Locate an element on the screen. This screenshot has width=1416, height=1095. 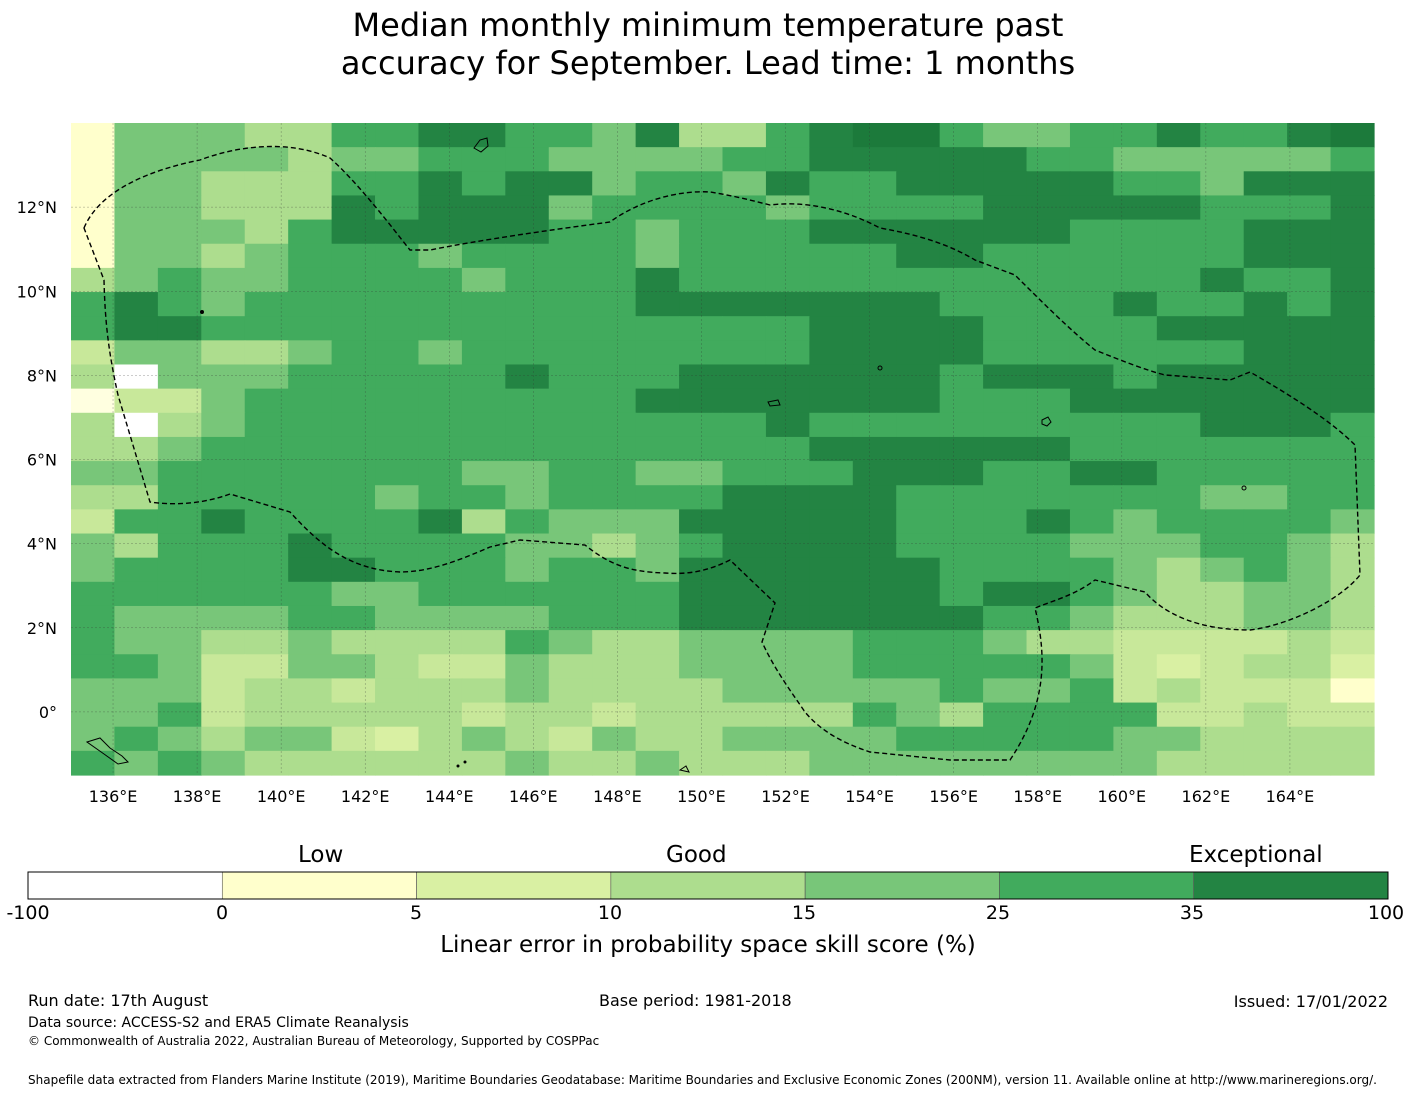
colorbar-word-low: Low is located at coordinates (321, 855).